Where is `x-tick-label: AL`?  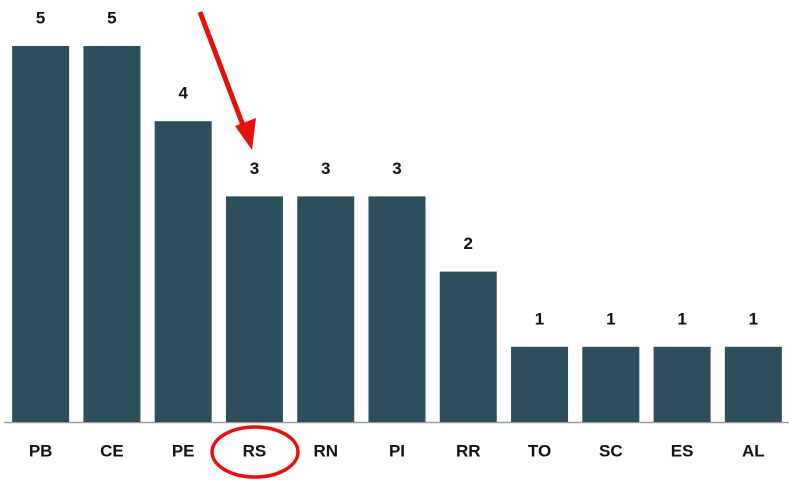 x-tick-label: AL is located at coordinates (753, 450).